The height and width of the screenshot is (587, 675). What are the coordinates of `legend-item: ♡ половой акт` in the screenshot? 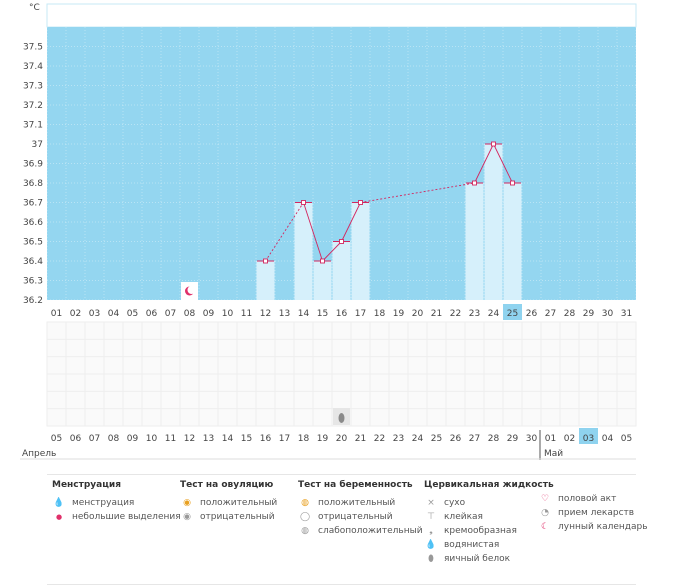 It's located at (593, 499).